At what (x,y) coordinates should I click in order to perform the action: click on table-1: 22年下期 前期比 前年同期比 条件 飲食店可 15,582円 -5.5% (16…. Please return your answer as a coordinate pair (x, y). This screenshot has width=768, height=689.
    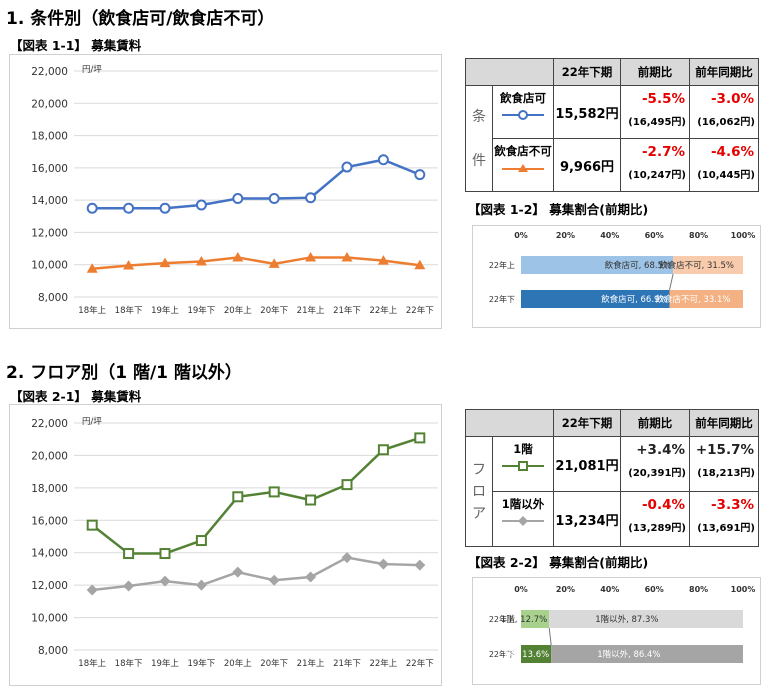
    Looking at the image, I should click on (612, 125).